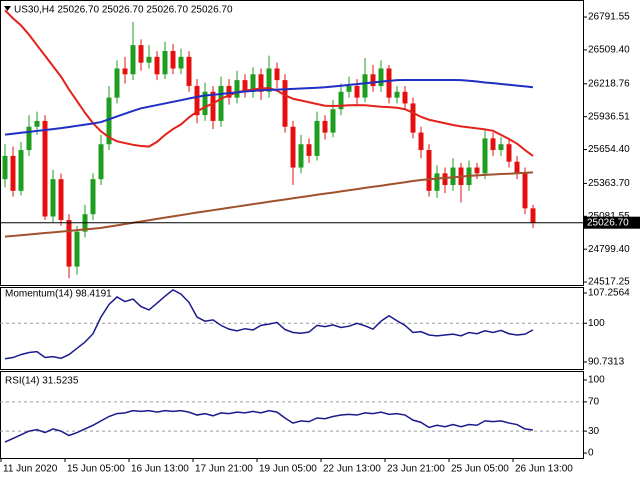 This screenshot has height=480, width=640. What do you see at coordinates (288, 469) in the screenshot?
I see `x-tick-label: 19 Jun 05:00` at bounding box center [288, 469].